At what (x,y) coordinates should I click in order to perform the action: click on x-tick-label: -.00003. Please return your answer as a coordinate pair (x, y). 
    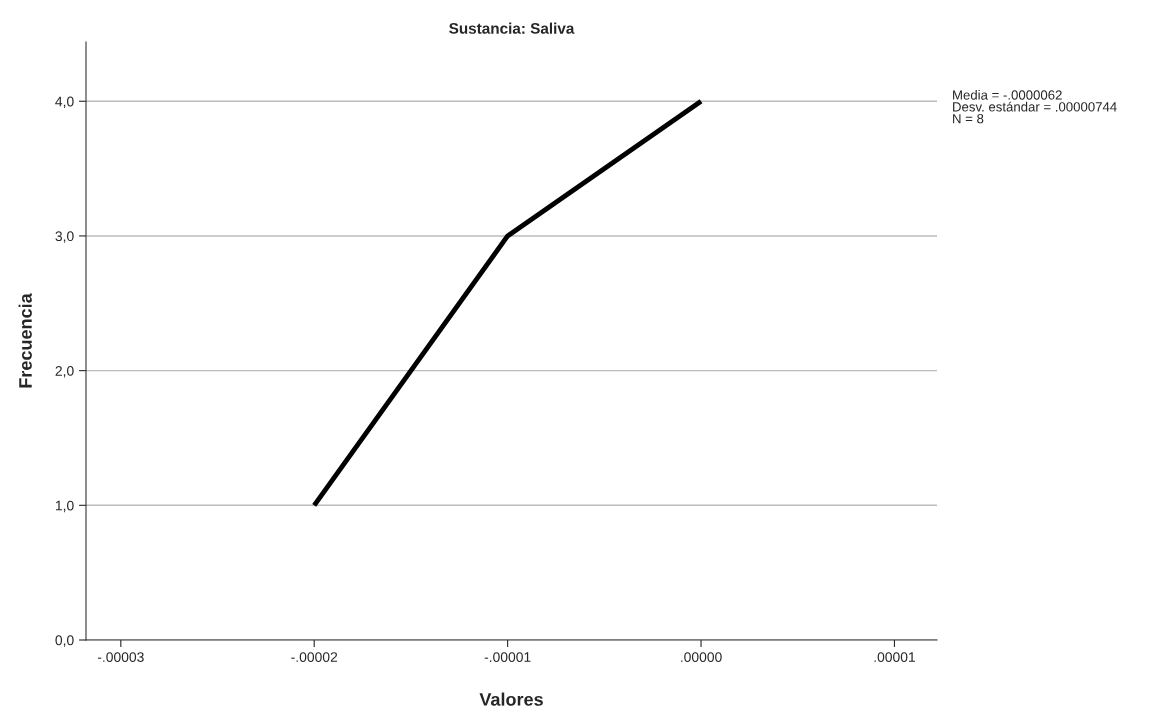
    Looking at the image, I should click on (120, 657).